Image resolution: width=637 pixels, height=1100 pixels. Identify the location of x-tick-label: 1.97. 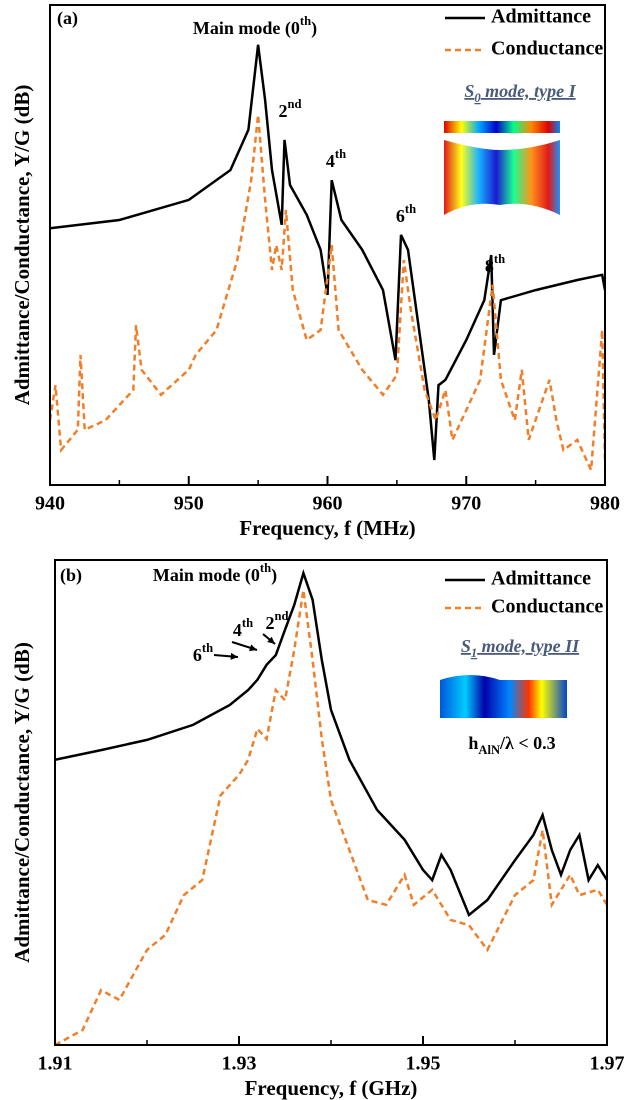
(607, 1064).